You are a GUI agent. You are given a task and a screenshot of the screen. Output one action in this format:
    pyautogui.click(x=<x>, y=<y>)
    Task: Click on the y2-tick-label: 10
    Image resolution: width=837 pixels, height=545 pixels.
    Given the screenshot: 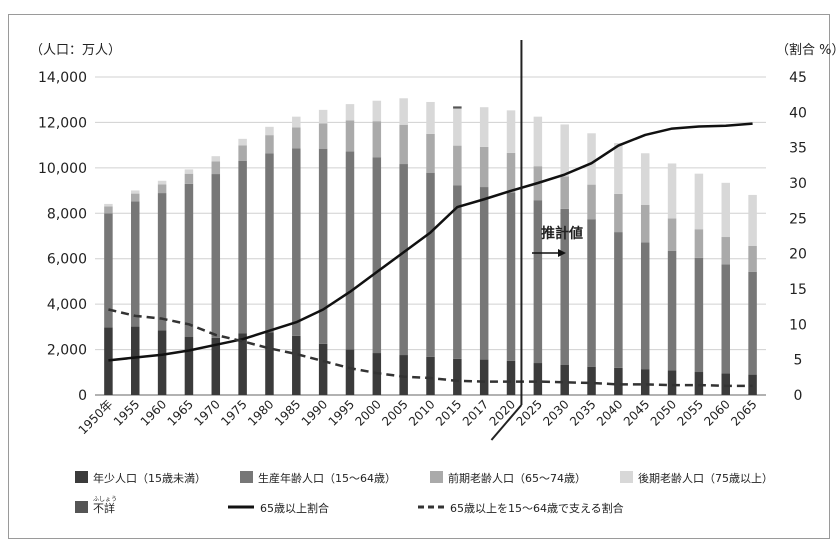 What is the action you would take?
    pyautogui.click(x=798, y=325)
    